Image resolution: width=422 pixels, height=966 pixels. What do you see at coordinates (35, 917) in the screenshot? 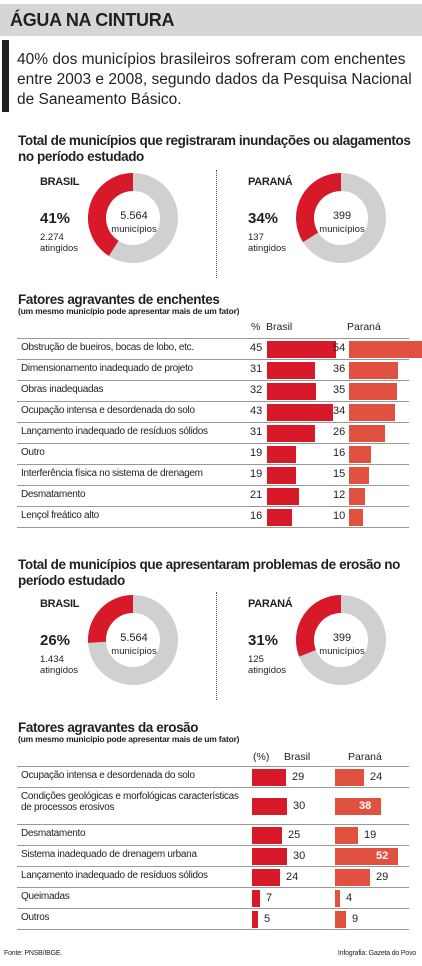
I see `row-label: Outros` at bounding box center [35, 917].